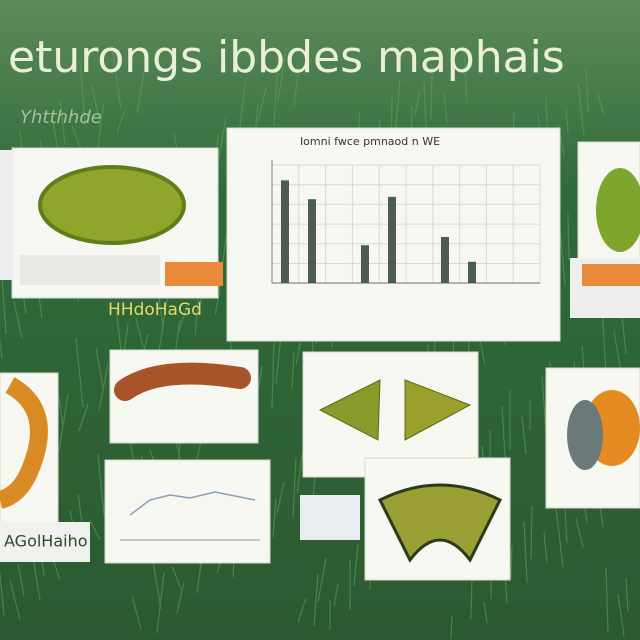  What do you see at coordinates (406, 224) in the screenshot?
I see `grid` at bounding box center [406, 224].